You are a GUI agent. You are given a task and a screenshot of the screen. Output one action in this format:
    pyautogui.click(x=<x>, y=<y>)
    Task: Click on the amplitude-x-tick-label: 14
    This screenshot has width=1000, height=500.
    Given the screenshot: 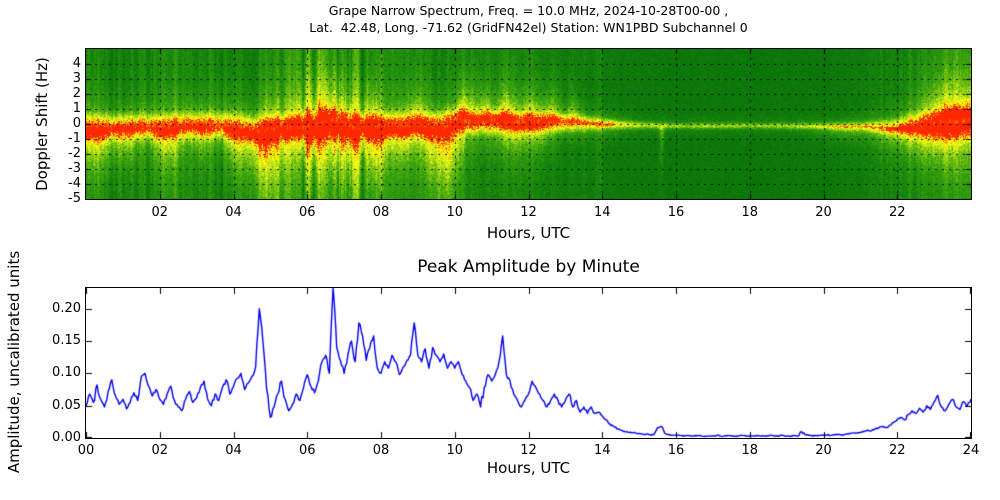 What is the action you would take?
    pyautogui.click(x=602, y=450)
    